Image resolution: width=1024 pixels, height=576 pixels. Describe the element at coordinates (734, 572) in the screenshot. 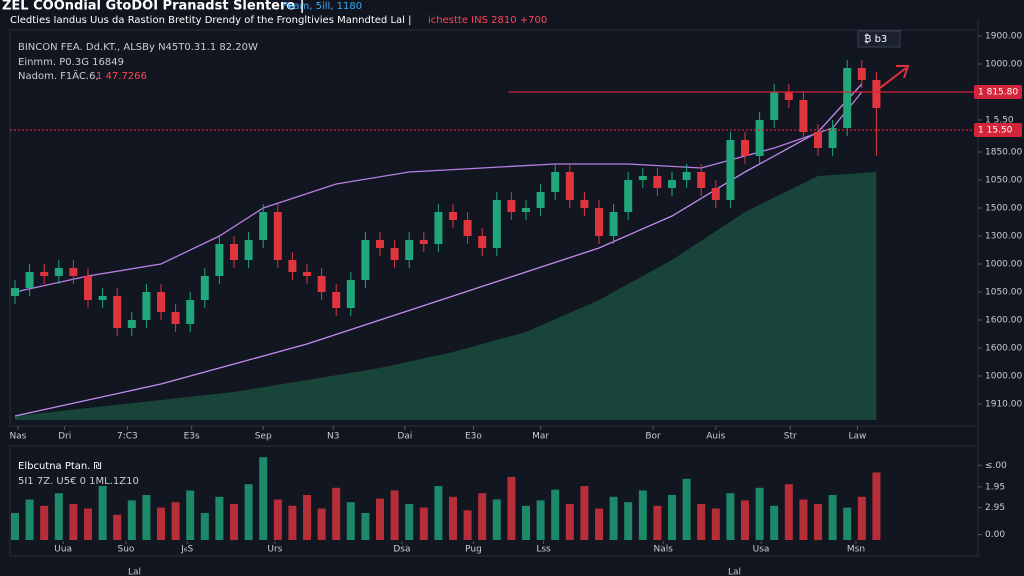

I see `footer-label: Lal` at that location.